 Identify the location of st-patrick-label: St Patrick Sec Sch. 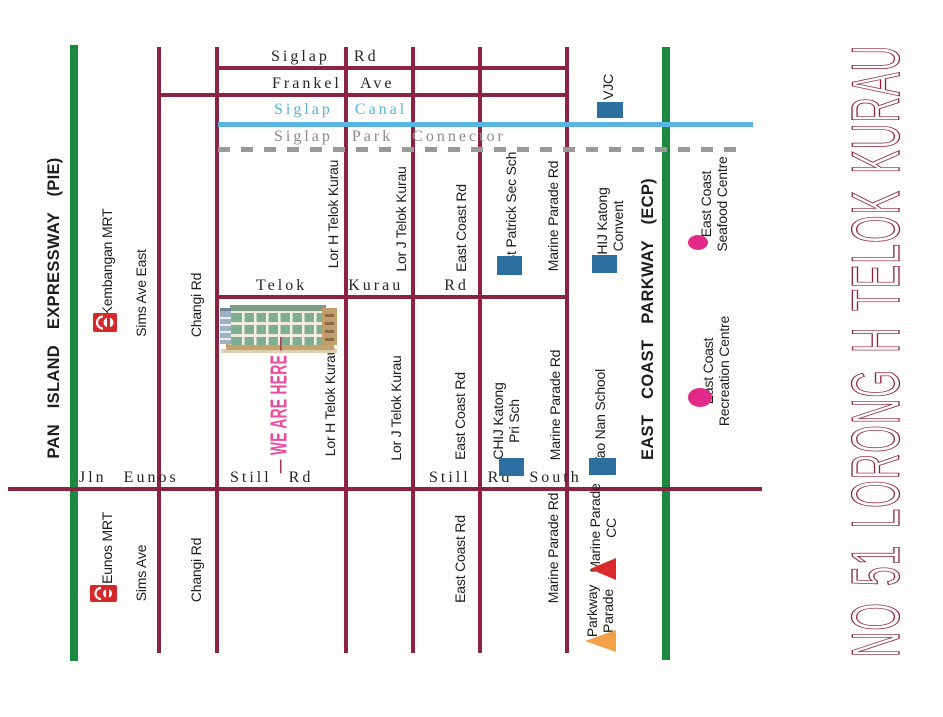
(511, 208).